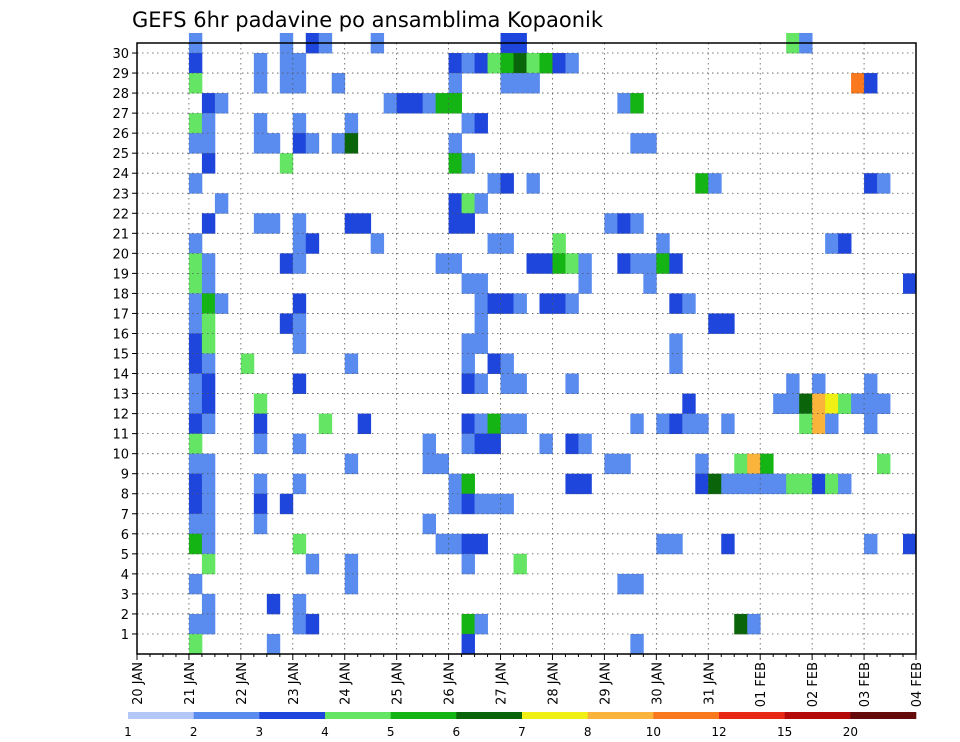  Describe the element at coordinates (120, 334) in the screenshot. I see `y-tick-label: 16` at that location.